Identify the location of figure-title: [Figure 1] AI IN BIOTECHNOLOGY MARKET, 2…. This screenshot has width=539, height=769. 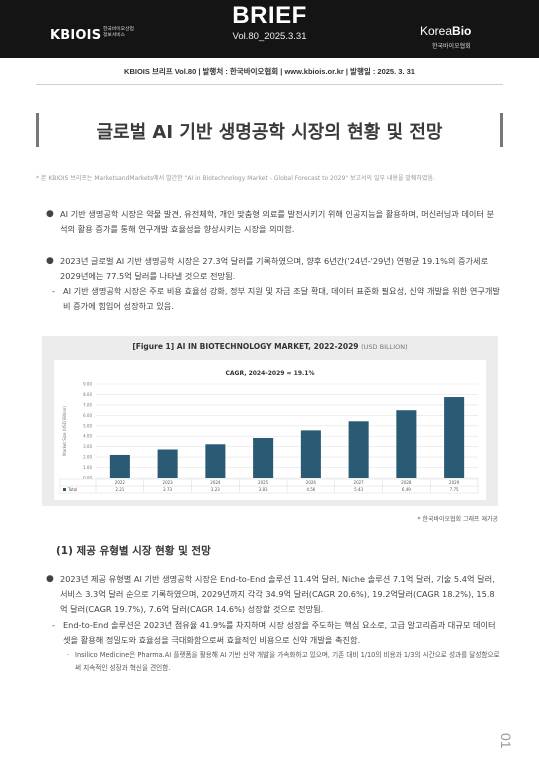
(270, 346).